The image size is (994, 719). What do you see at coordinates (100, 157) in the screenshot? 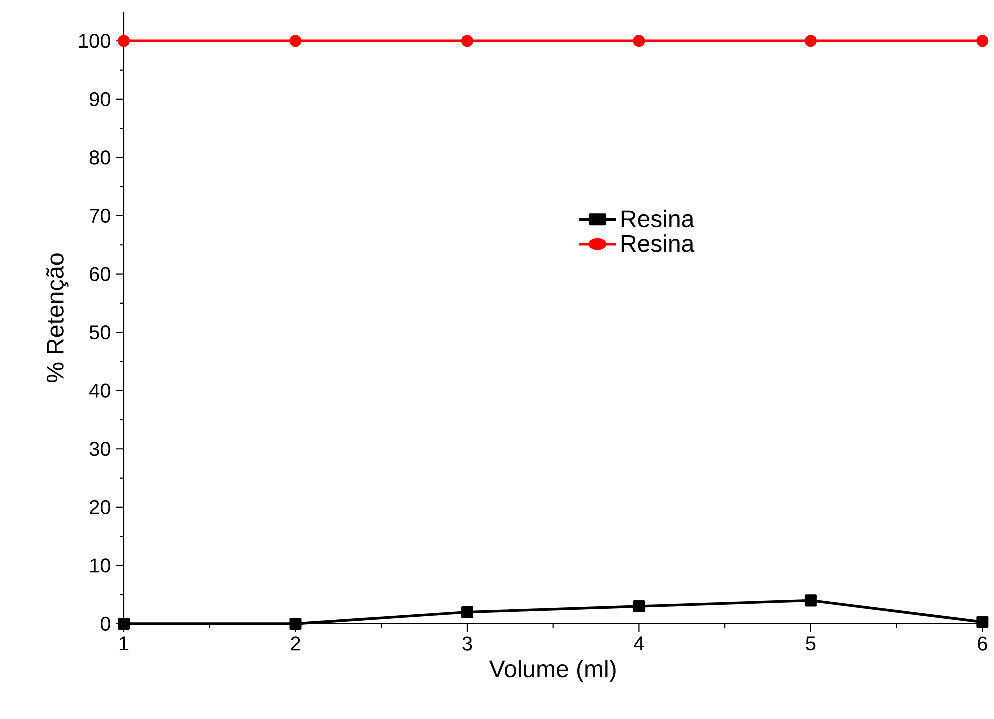
I see `y-tick-label: 80` at bounding box center [100, 157].